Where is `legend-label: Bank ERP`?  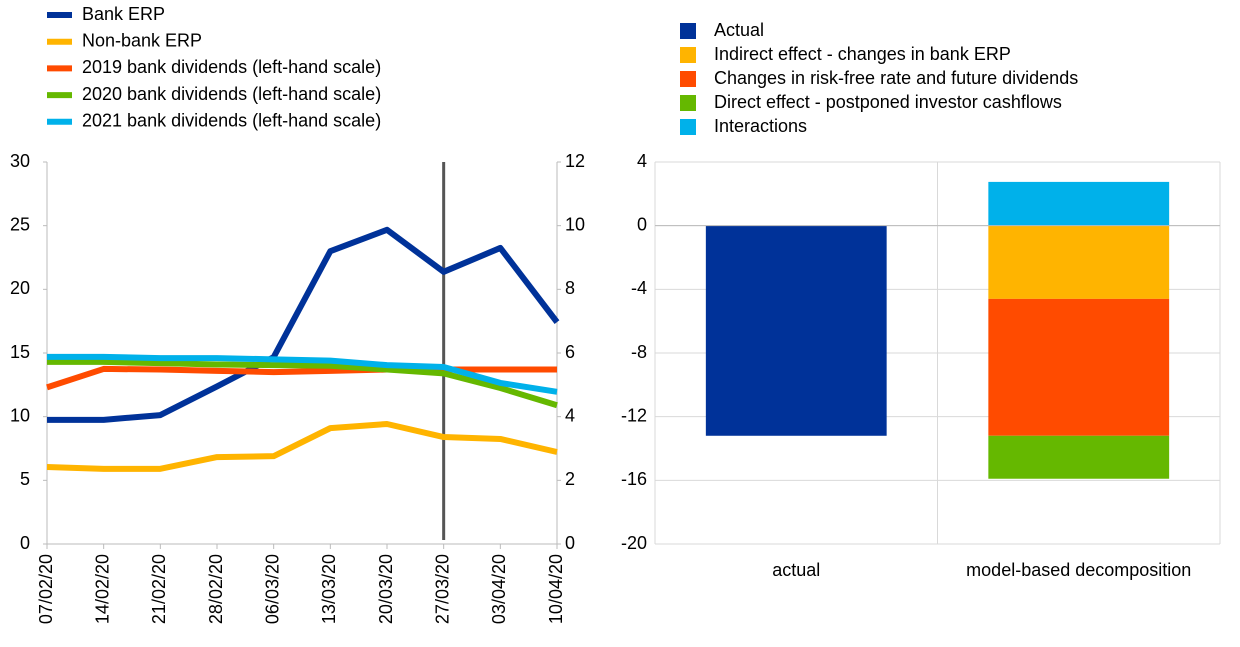
legend-label: Bank ERP is located at coordinates (123, 14).